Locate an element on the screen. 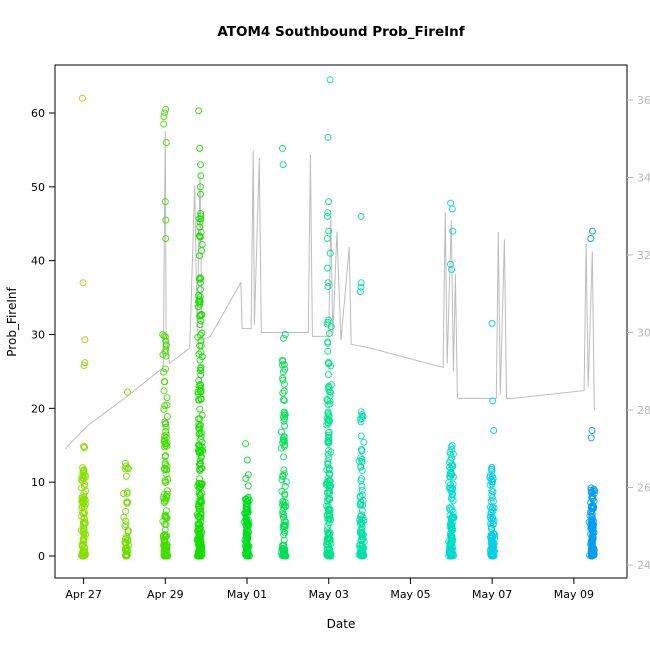 The width and height of the screenshot is (650, 654). x-tick-label: May 05 is located at coordinates (410, 594).